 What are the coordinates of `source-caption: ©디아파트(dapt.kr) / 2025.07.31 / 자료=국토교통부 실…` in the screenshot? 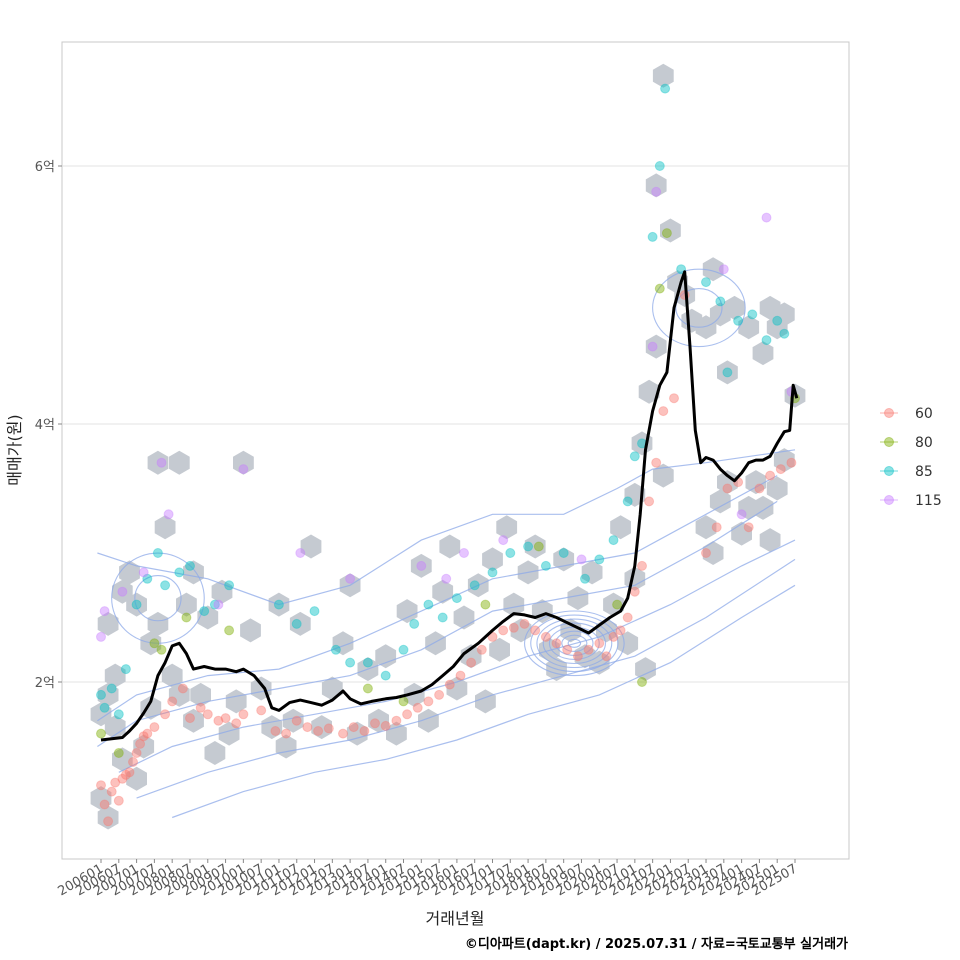 It's located at (656, 944).